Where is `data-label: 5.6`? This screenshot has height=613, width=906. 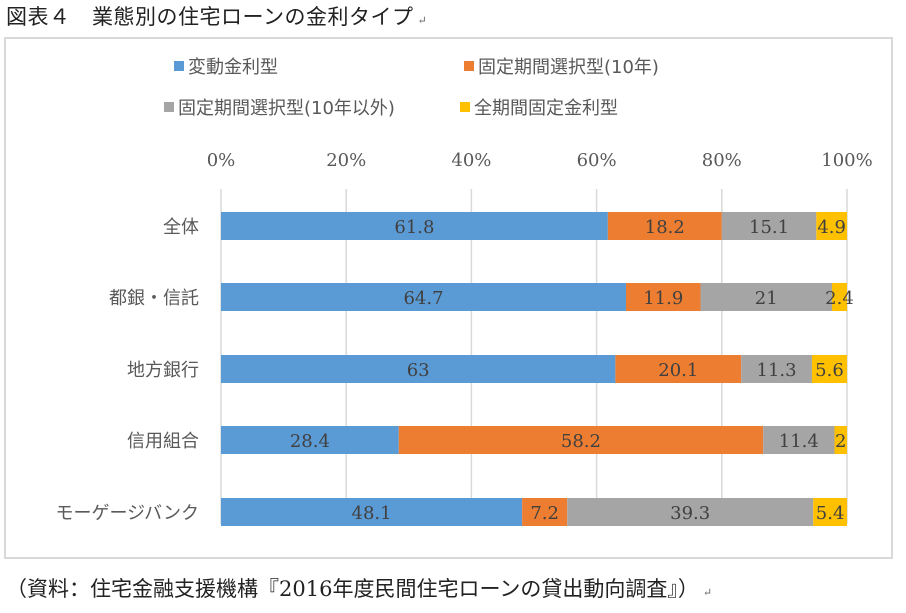
data-label: 5.6 is located at coordinates (829, 370).